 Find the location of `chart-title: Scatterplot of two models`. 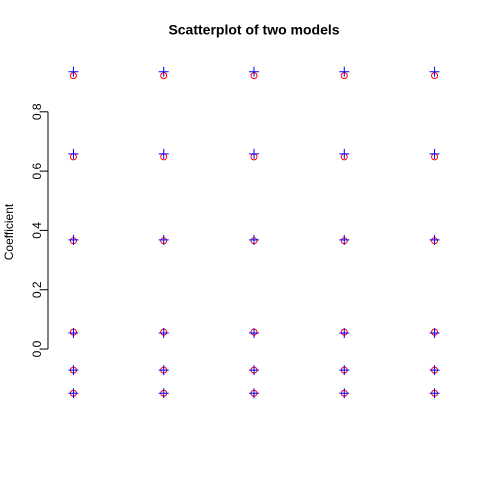

chart-title: Scatterplot of two models is located at coordinates (253, 30).